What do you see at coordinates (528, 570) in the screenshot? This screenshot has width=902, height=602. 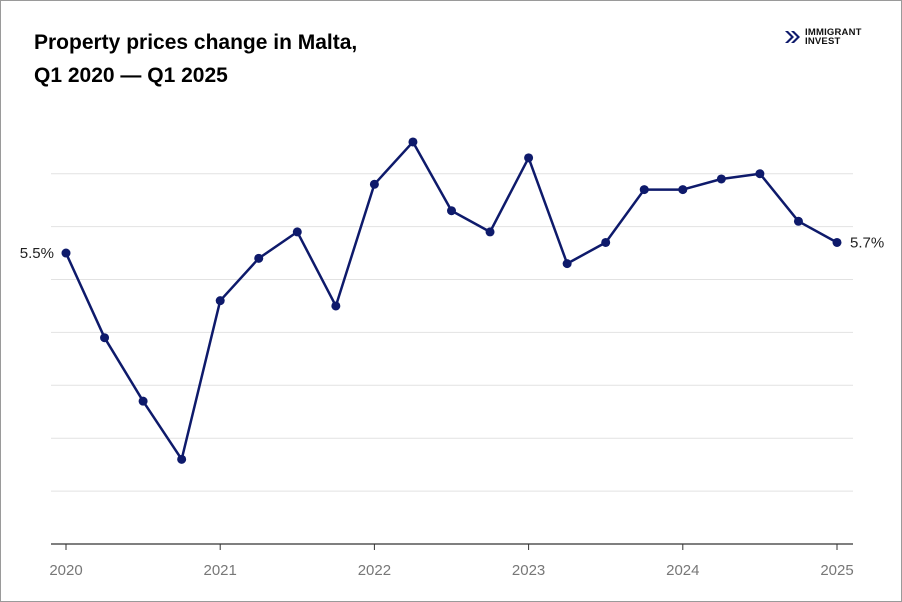 I see `x-tick-label: 2023` at bounding box center [528, 570].